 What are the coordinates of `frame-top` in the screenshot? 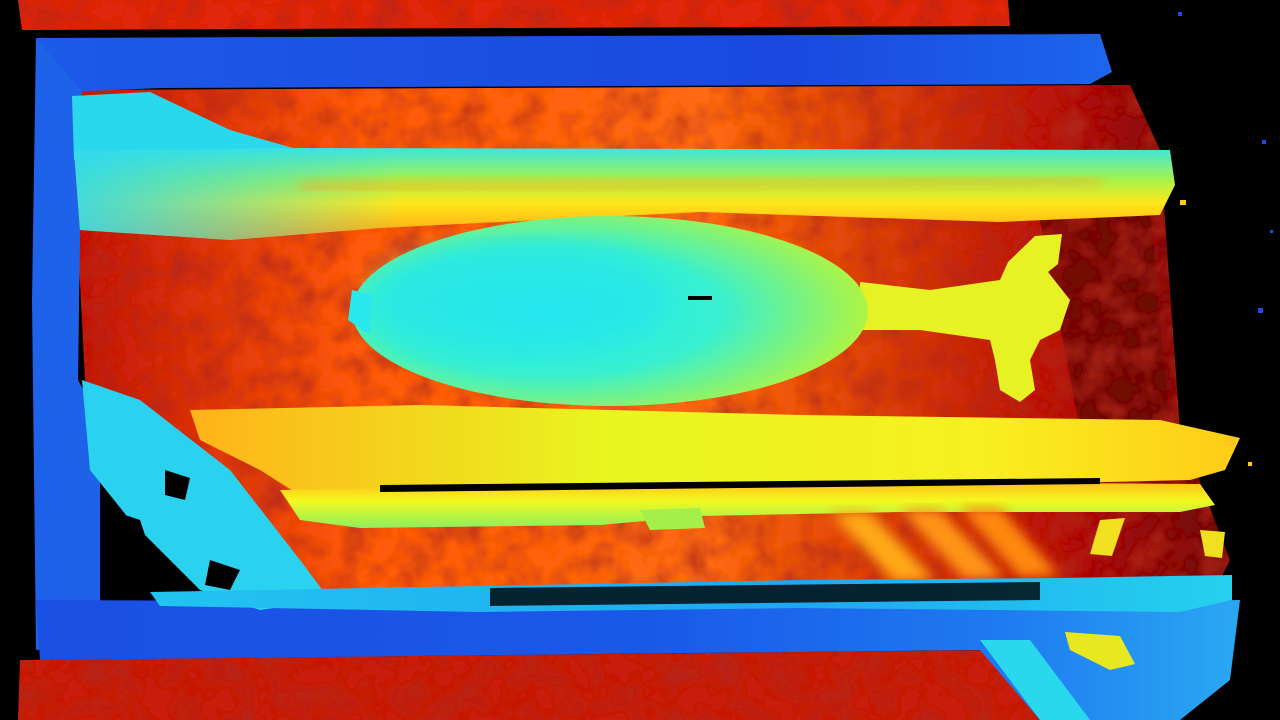 It's located at (574, 63).